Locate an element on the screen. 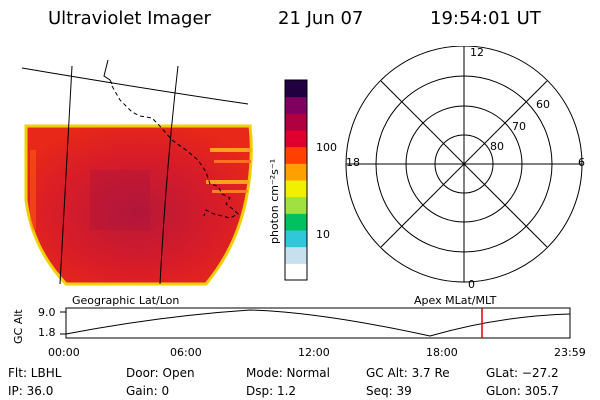 The width and height of the screenshot is (600, 400). time-tick-0000: 00:00 is located at coordinates (64, 352).